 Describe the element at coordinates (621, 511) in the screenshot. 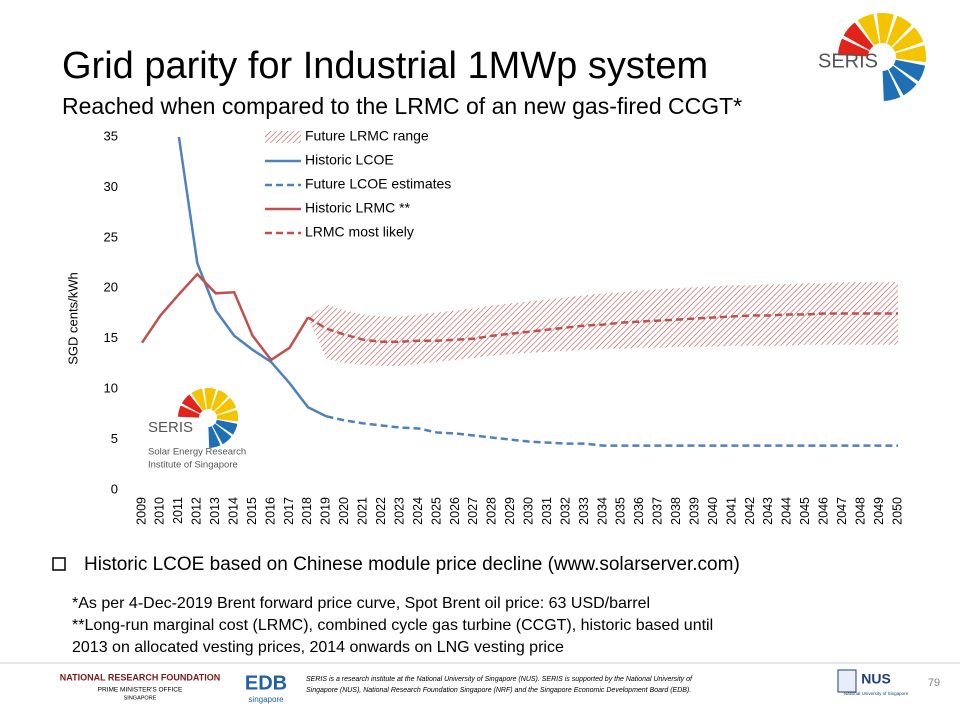

I see `x-tick-label: 2035` at that location.